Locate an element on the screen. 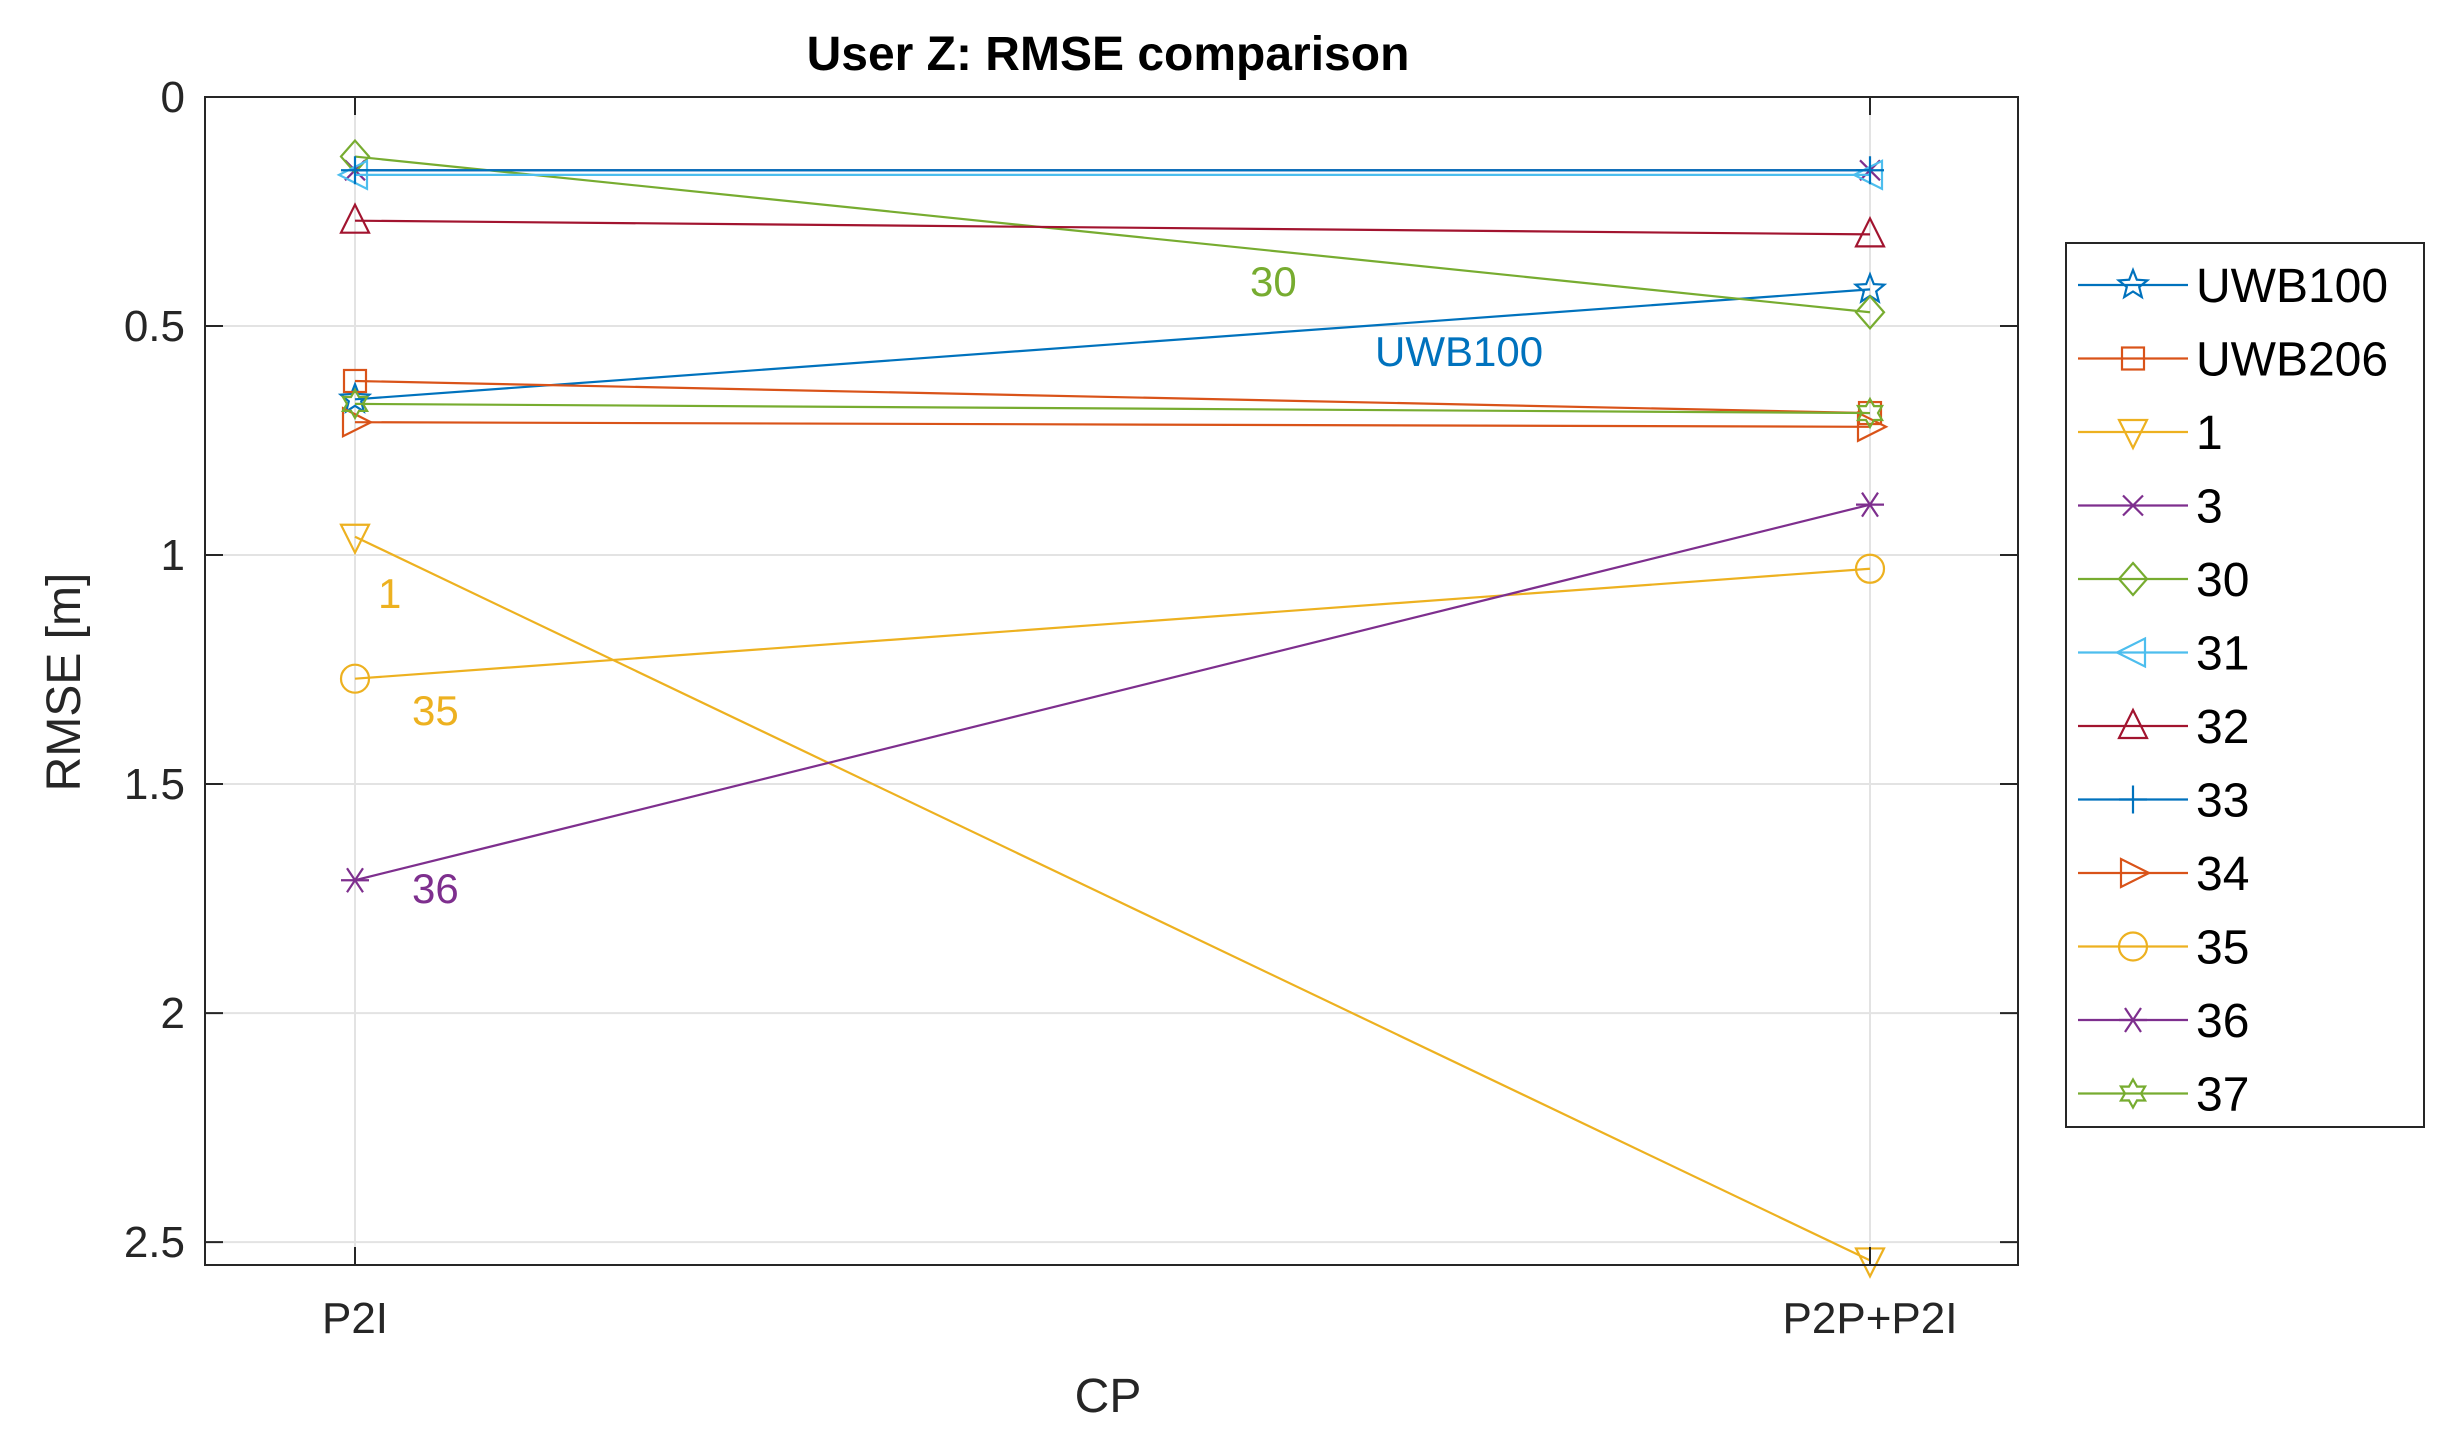 The image size is (2448, 1432). legend-label: 32 is located at coordinates (2222, 727).